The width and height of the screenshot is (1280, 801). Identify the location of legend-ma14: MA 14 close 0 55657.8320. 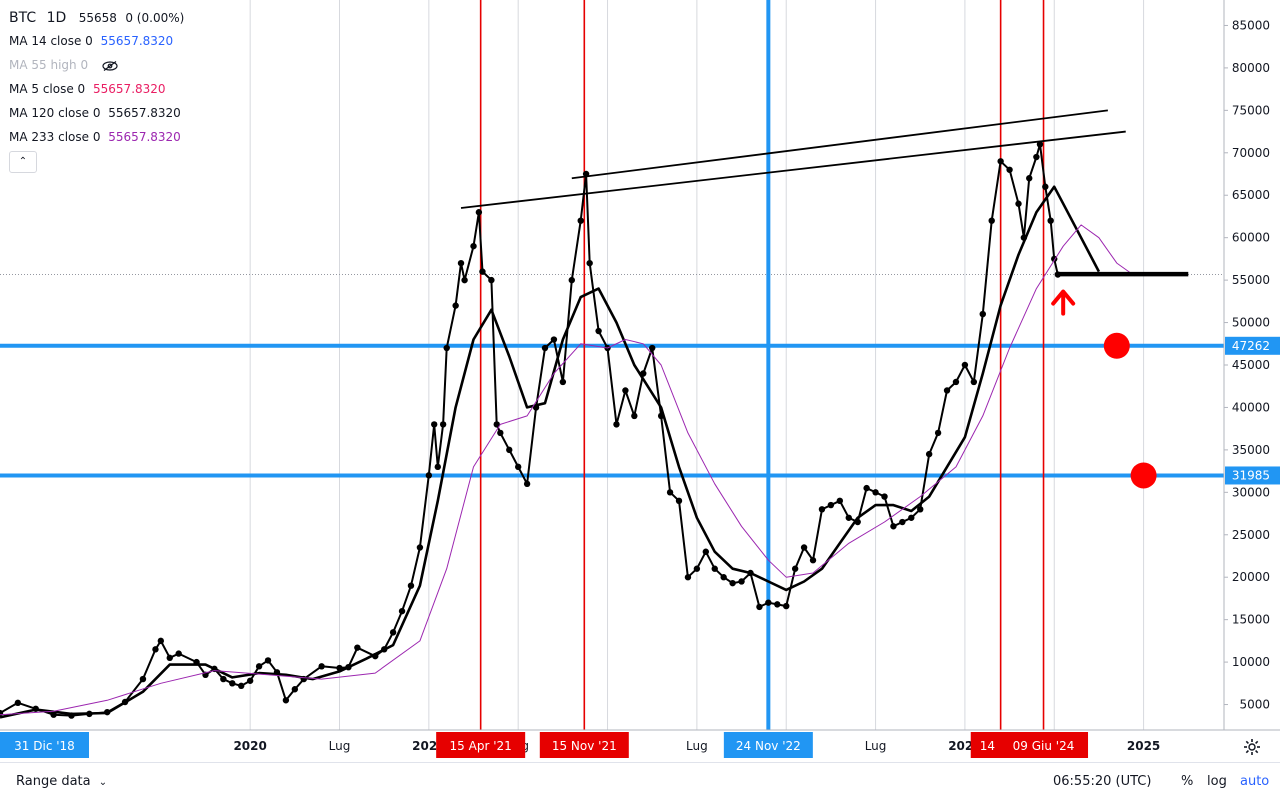
(91, 41).